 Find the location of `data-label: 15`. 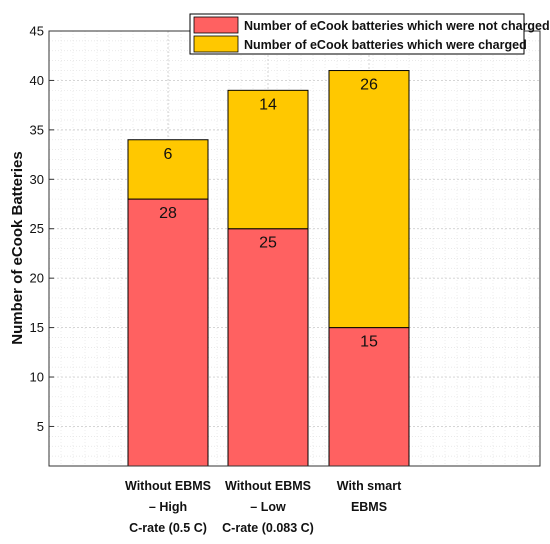

data-label: 15 is located at coordinates (369, 342).